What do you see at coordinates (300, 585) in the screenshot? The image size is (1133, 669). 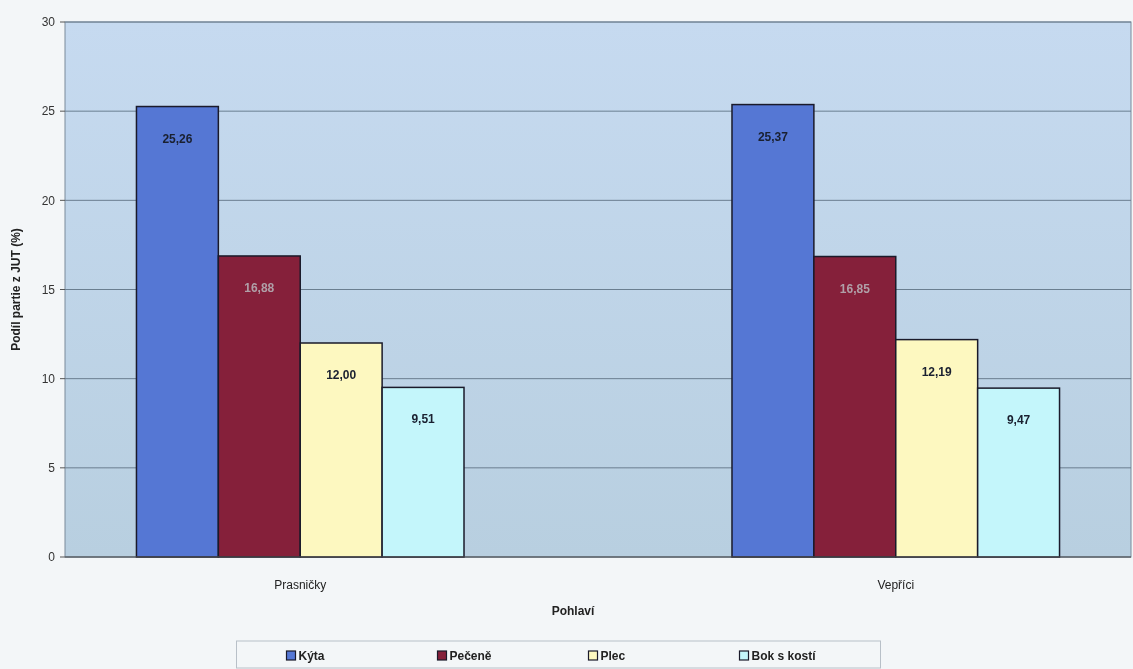 I see `x-tick-label: Prasničky` at bounding box center [300, 585].